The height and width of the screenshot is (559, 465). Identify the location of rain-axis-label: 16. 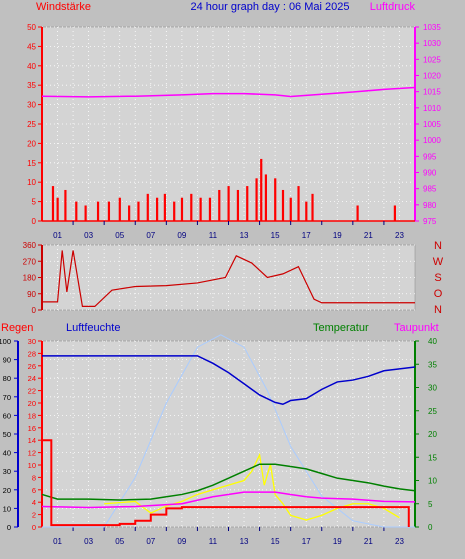
(32, 428).